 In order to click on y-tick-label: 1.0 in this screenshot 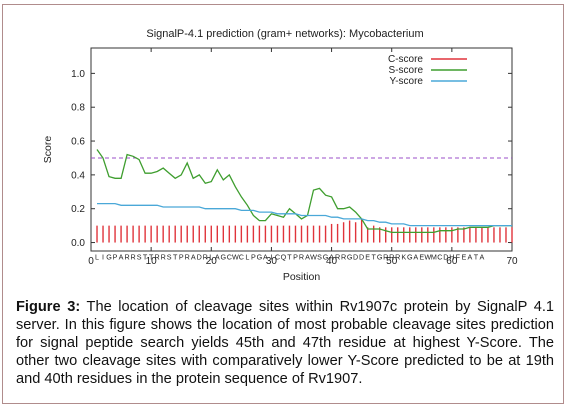, I will do `click(78, 74)`.